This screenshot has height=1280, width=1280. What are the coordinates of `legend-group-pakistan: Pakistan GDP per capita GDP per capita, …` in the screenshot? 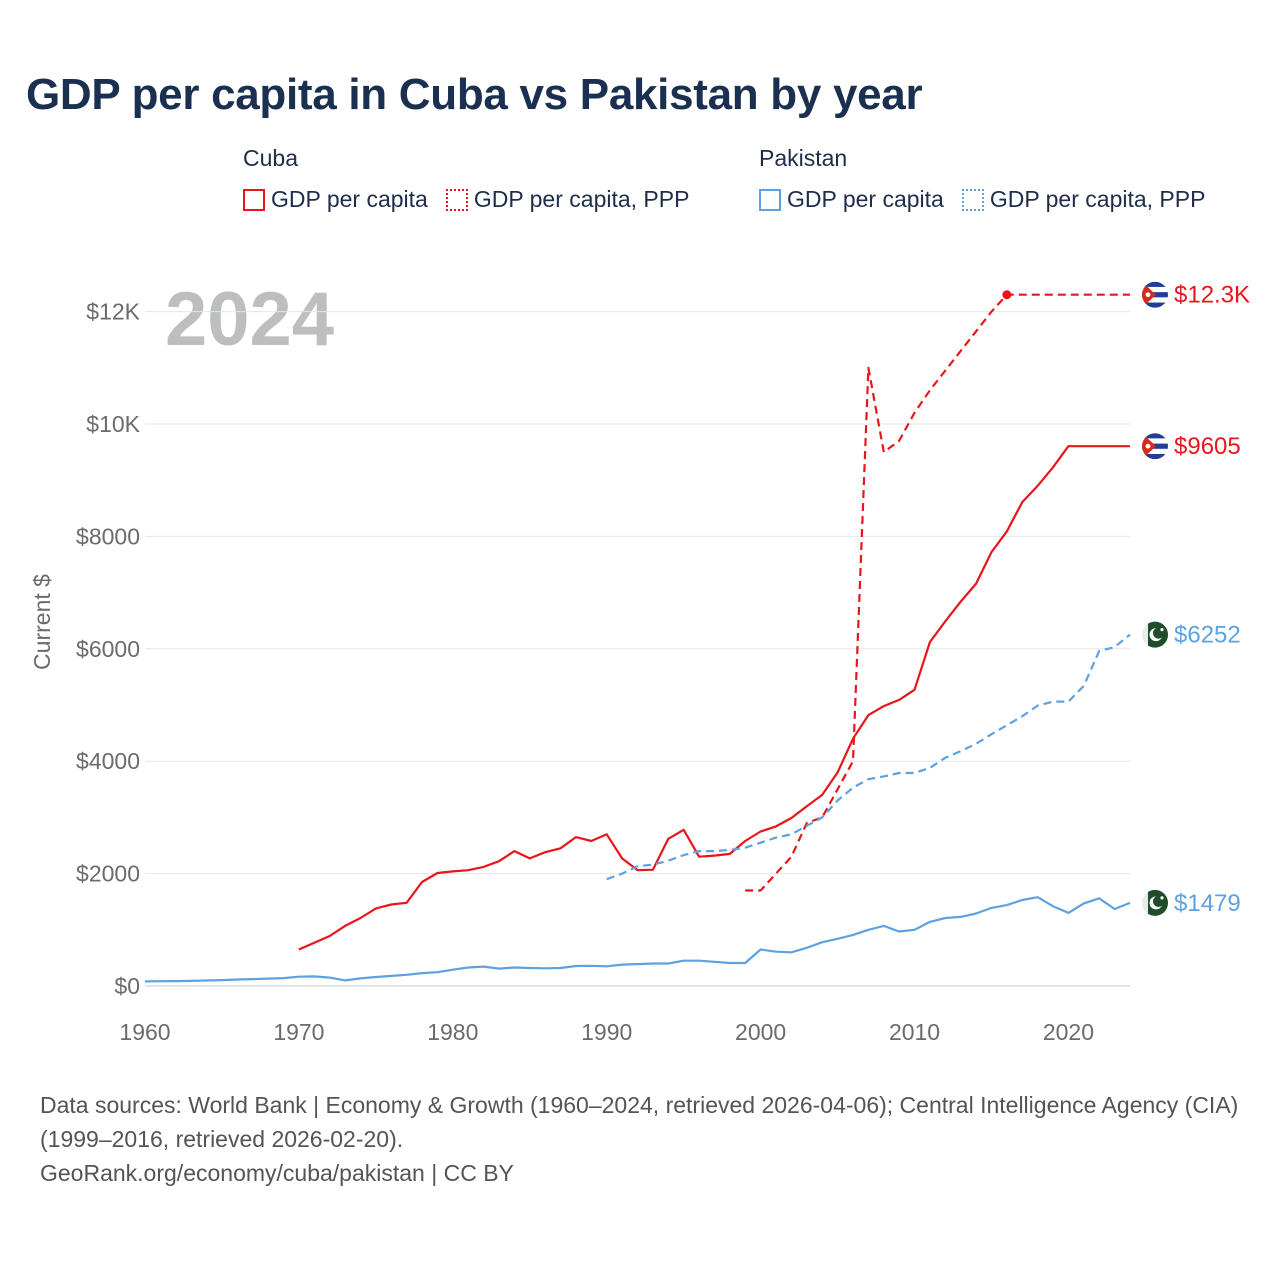 It's located at (991, 179).